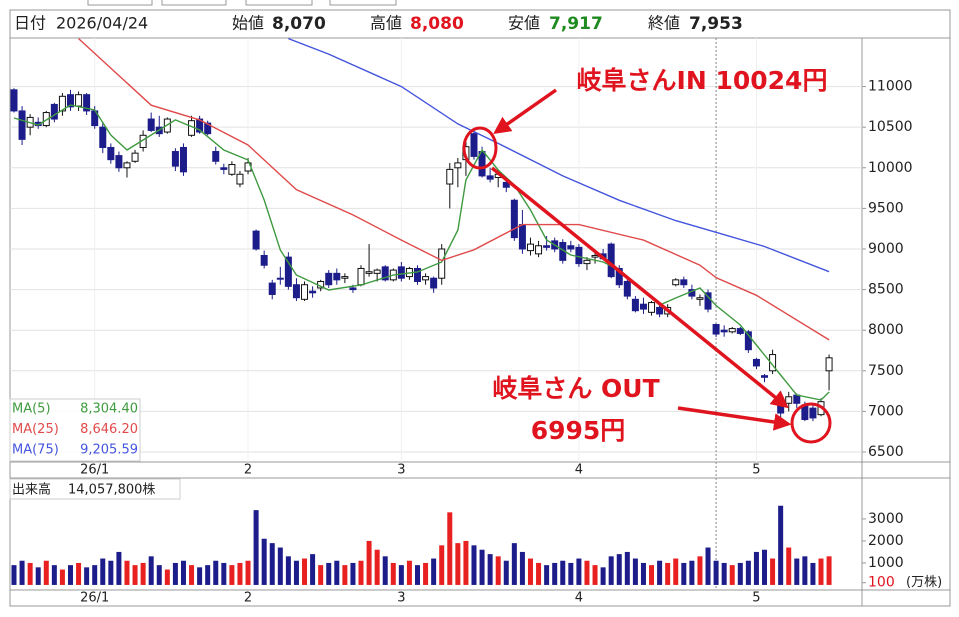 This screenshot has height=617, width=959. I want to click on y-tick-label: 7000, so click(886, 411).